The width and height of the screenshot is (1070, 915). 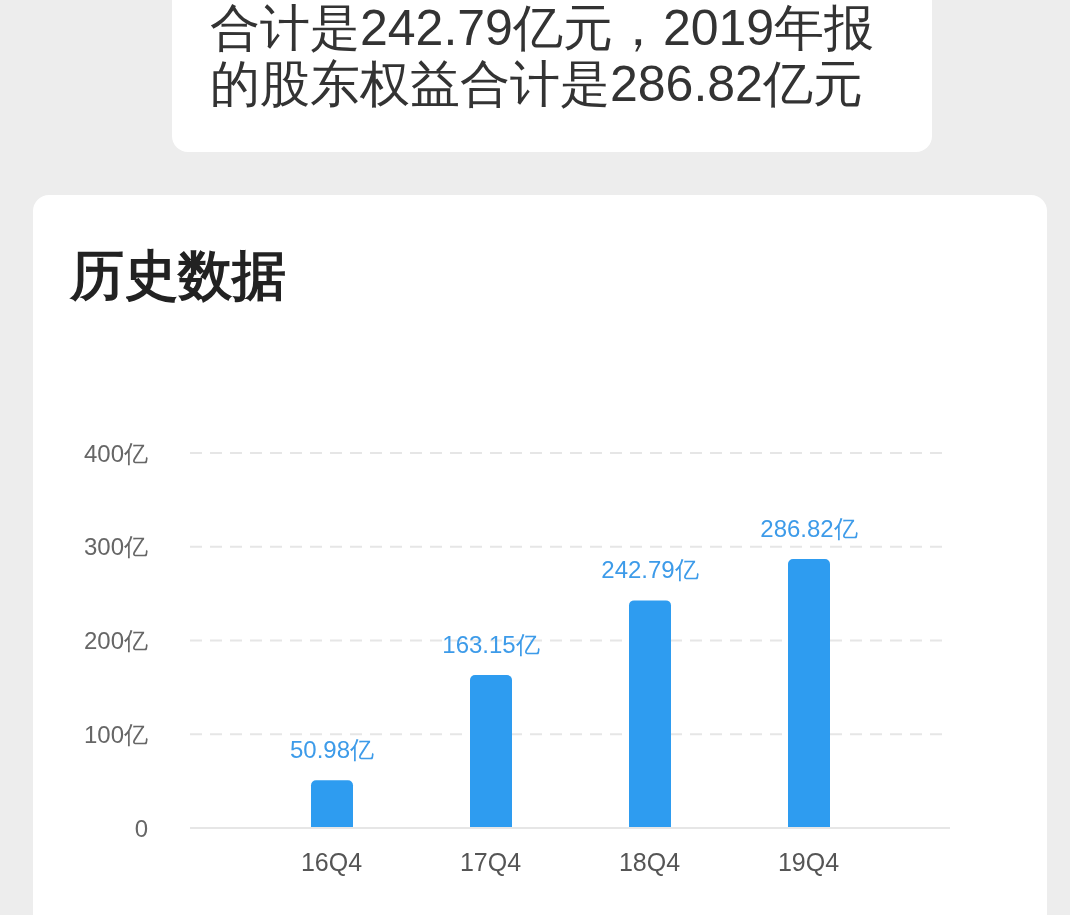 I want to click on data-label: 242.79亿, so click(x=650, y=570).